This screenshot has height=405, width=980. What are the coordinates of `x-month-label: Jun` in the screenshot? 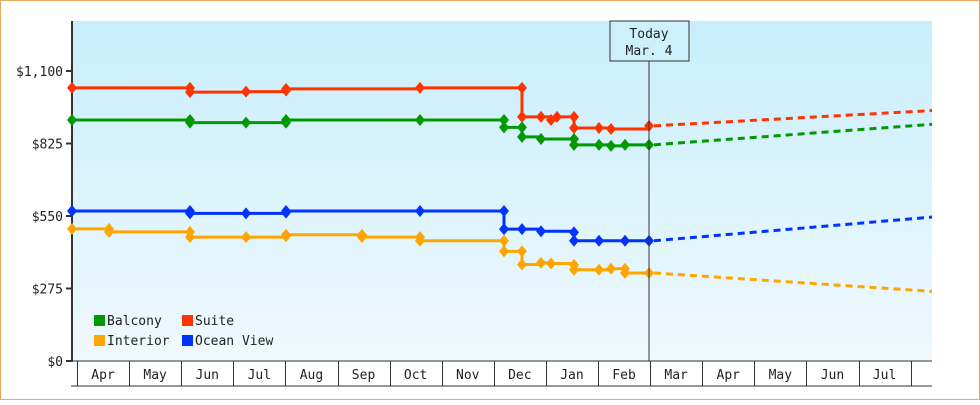 It's located at (832, 375).